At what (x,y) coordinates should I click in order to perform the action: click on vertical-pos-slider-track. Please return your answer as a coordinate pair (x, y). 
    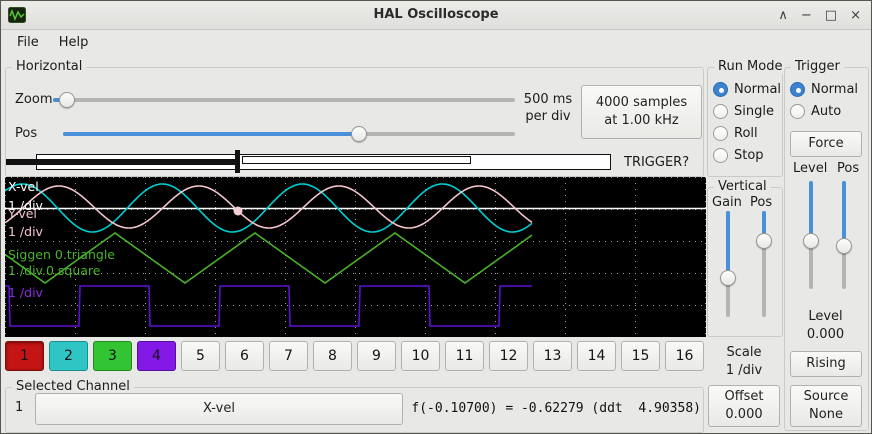
    Looking at the image, I should click on (764, 264).